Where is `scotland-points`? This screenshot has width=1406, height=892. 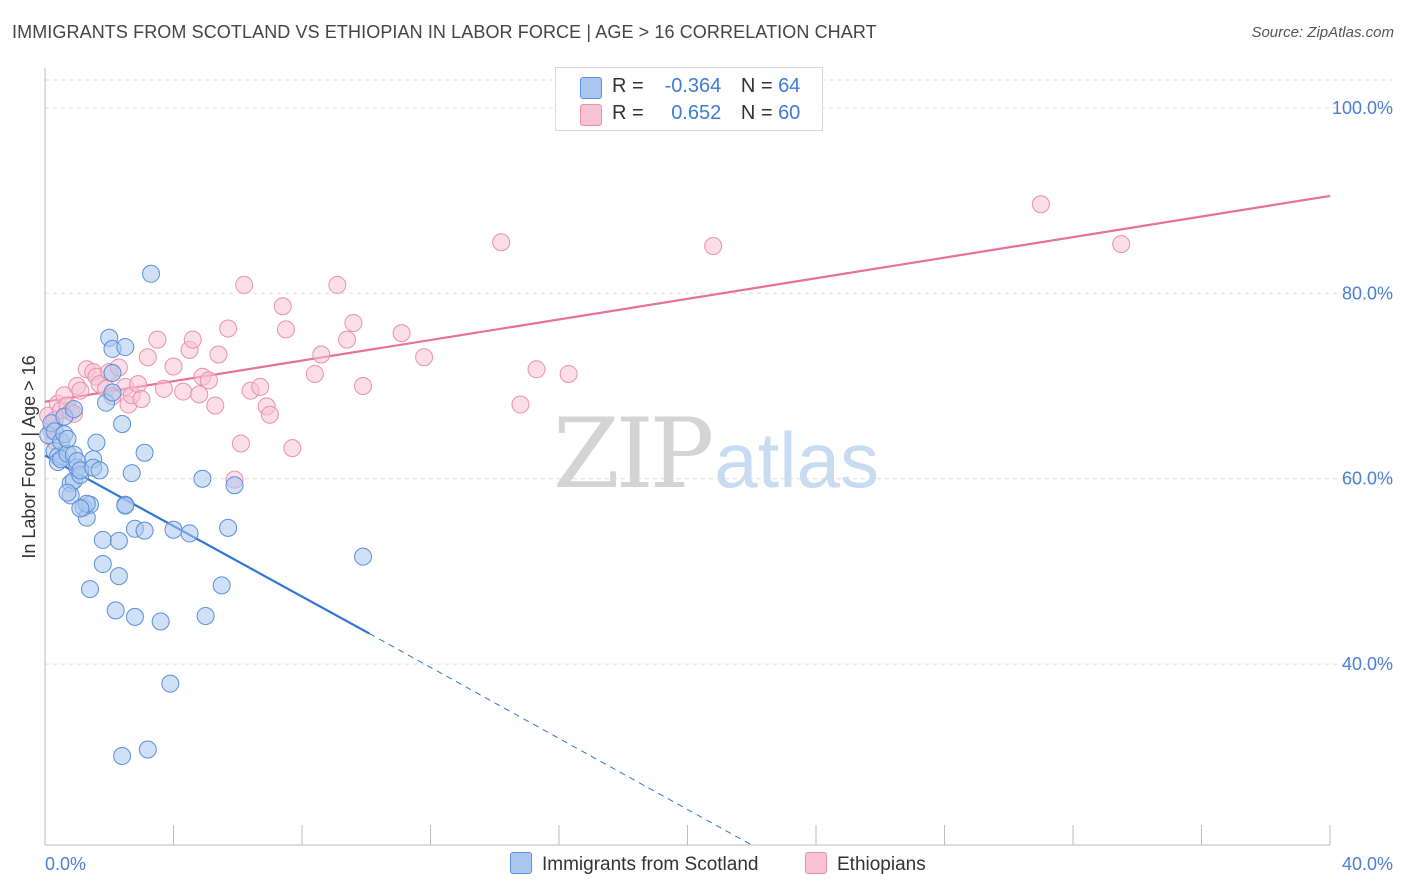
scotland-points is located at coordinates (206, 514).